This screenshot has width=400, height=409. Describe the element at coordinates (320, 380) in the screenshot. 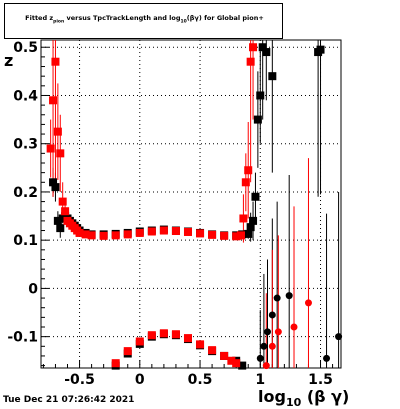

I see `x-tick-label: 1.5` at that location.